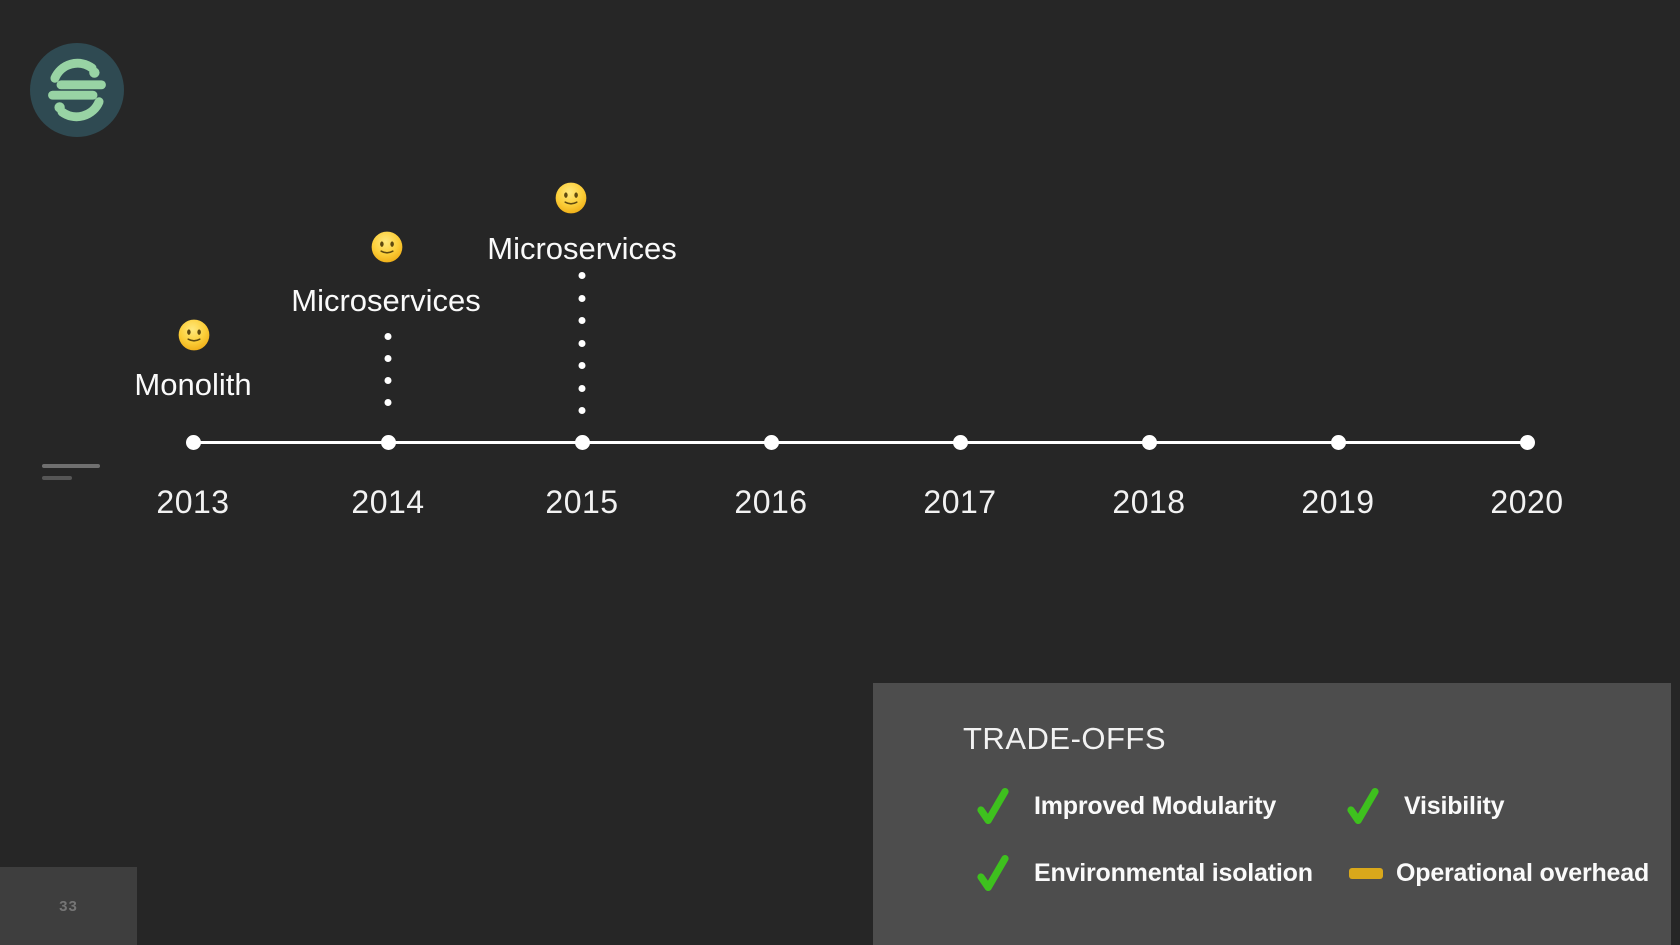 The image size is (1680, 945). Describe the element at coordinates (388, 369) in the screenshot. I see `dotted-connector-2014` at that location.